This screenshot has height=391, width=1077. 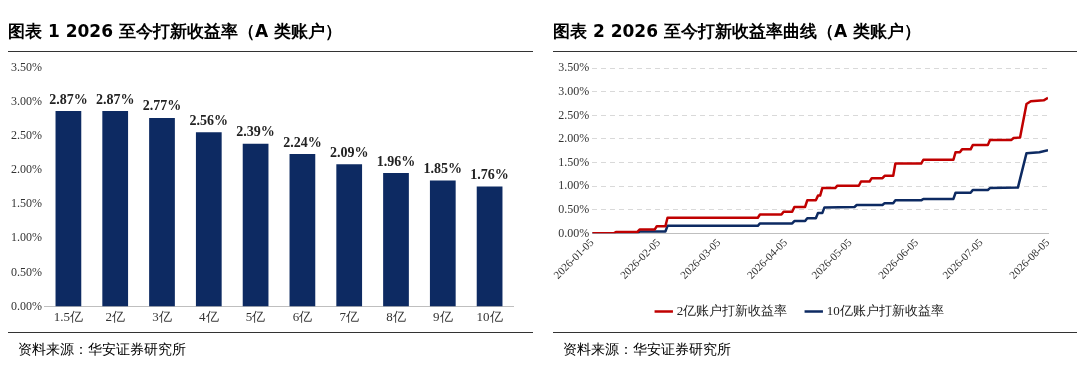 I want to click on chart-title: 图表 1 2026 至今打新收益率（A 类账户）, so click(x=270, y=30).